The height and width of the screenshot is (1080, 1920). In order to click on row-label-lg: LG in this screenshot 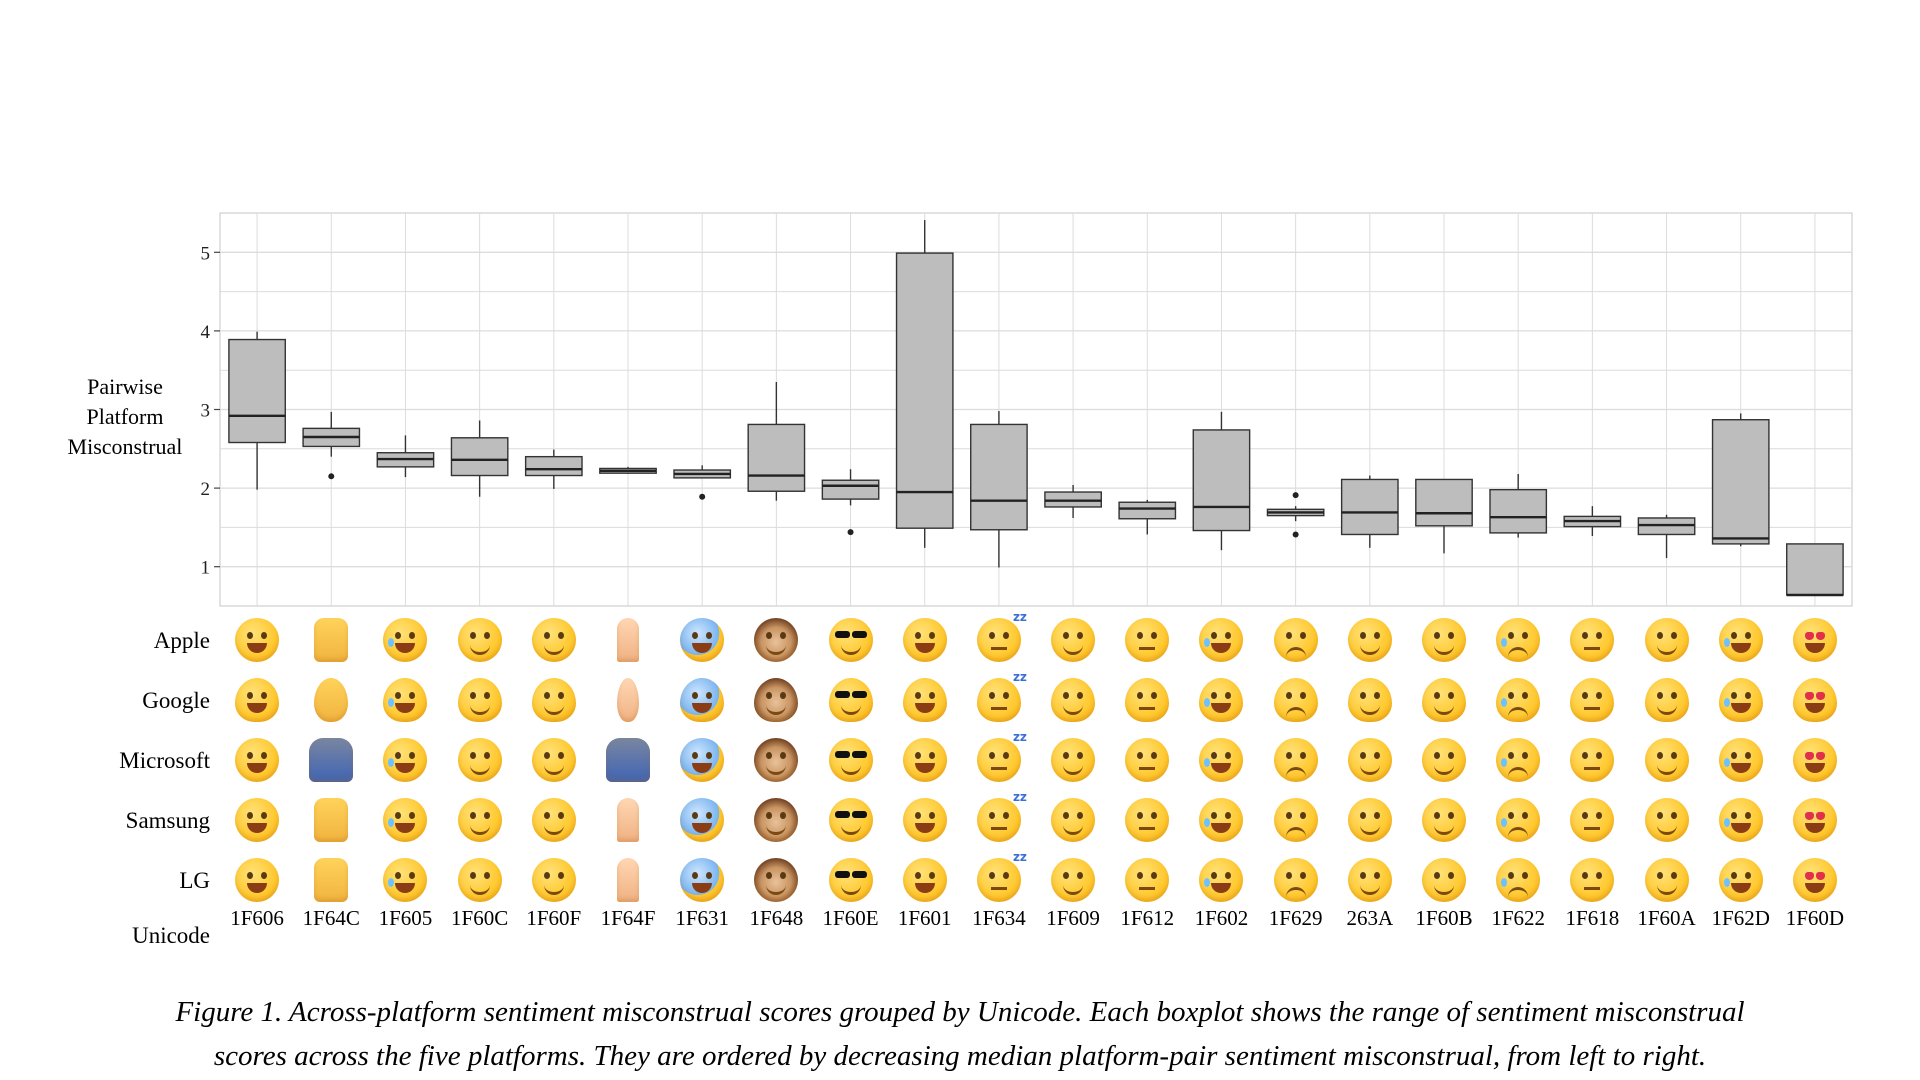, I will do `click(194, 880)`.